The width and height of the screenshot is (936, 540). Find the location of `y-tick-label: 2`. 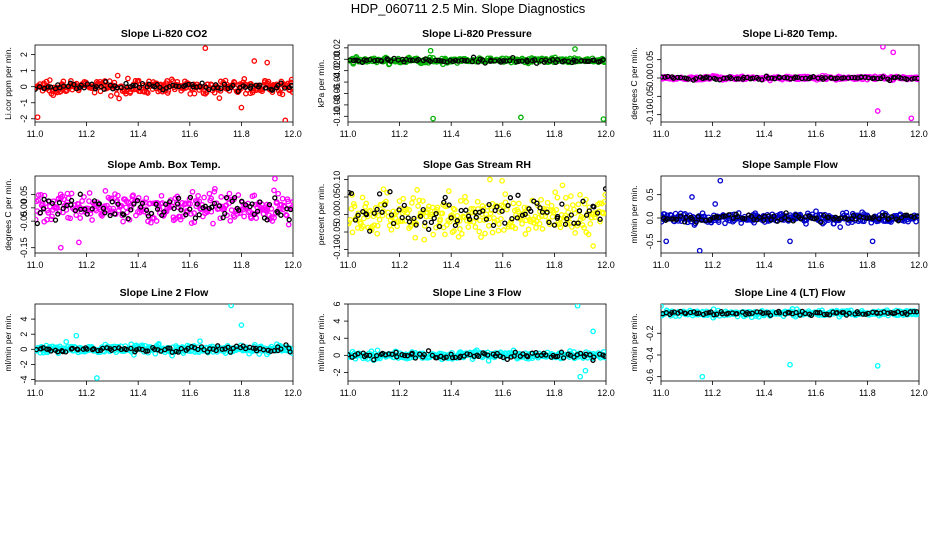

y-tick-label: 2 is located at coordinates (337, 338).